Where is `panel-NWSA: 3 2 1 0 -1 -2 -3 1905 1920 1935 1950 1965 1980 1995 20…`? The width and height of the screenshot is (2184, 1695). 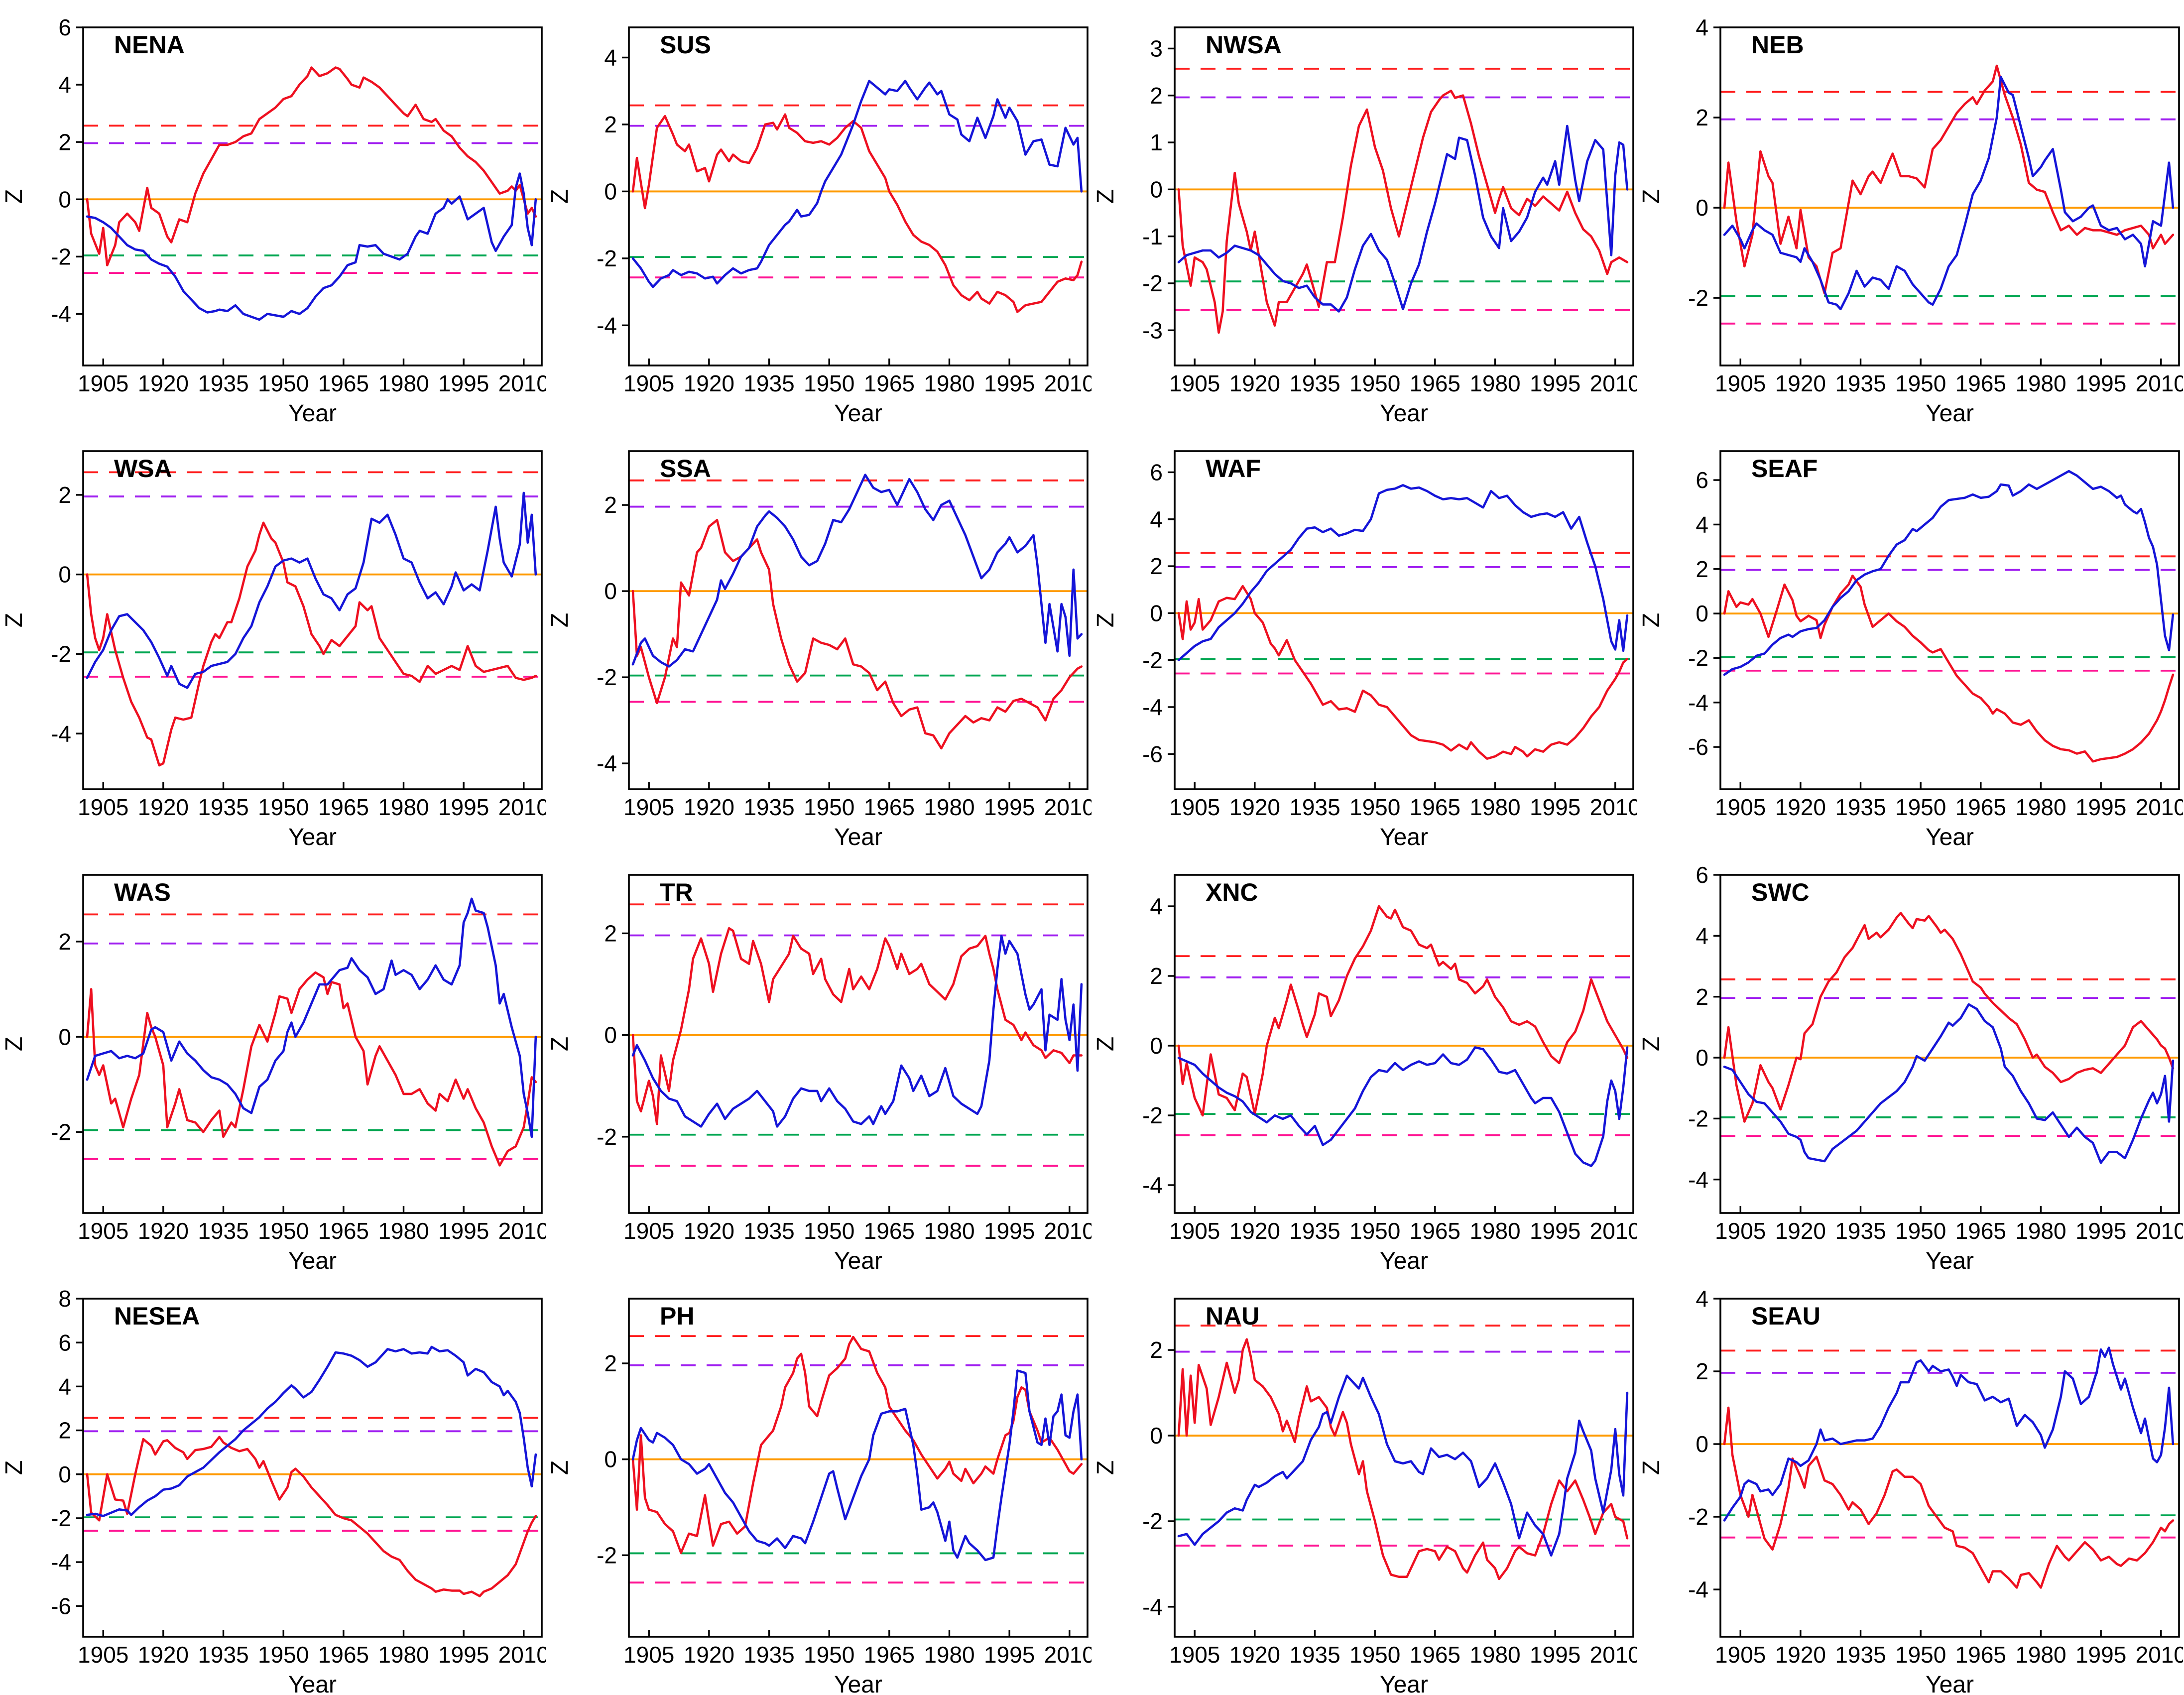
panel-NWSA: 3 2 1 0 -1 -2 -3 1905 1920 1935 1950 1965 1980 1995 20… is located at coordinates (1364, 212).